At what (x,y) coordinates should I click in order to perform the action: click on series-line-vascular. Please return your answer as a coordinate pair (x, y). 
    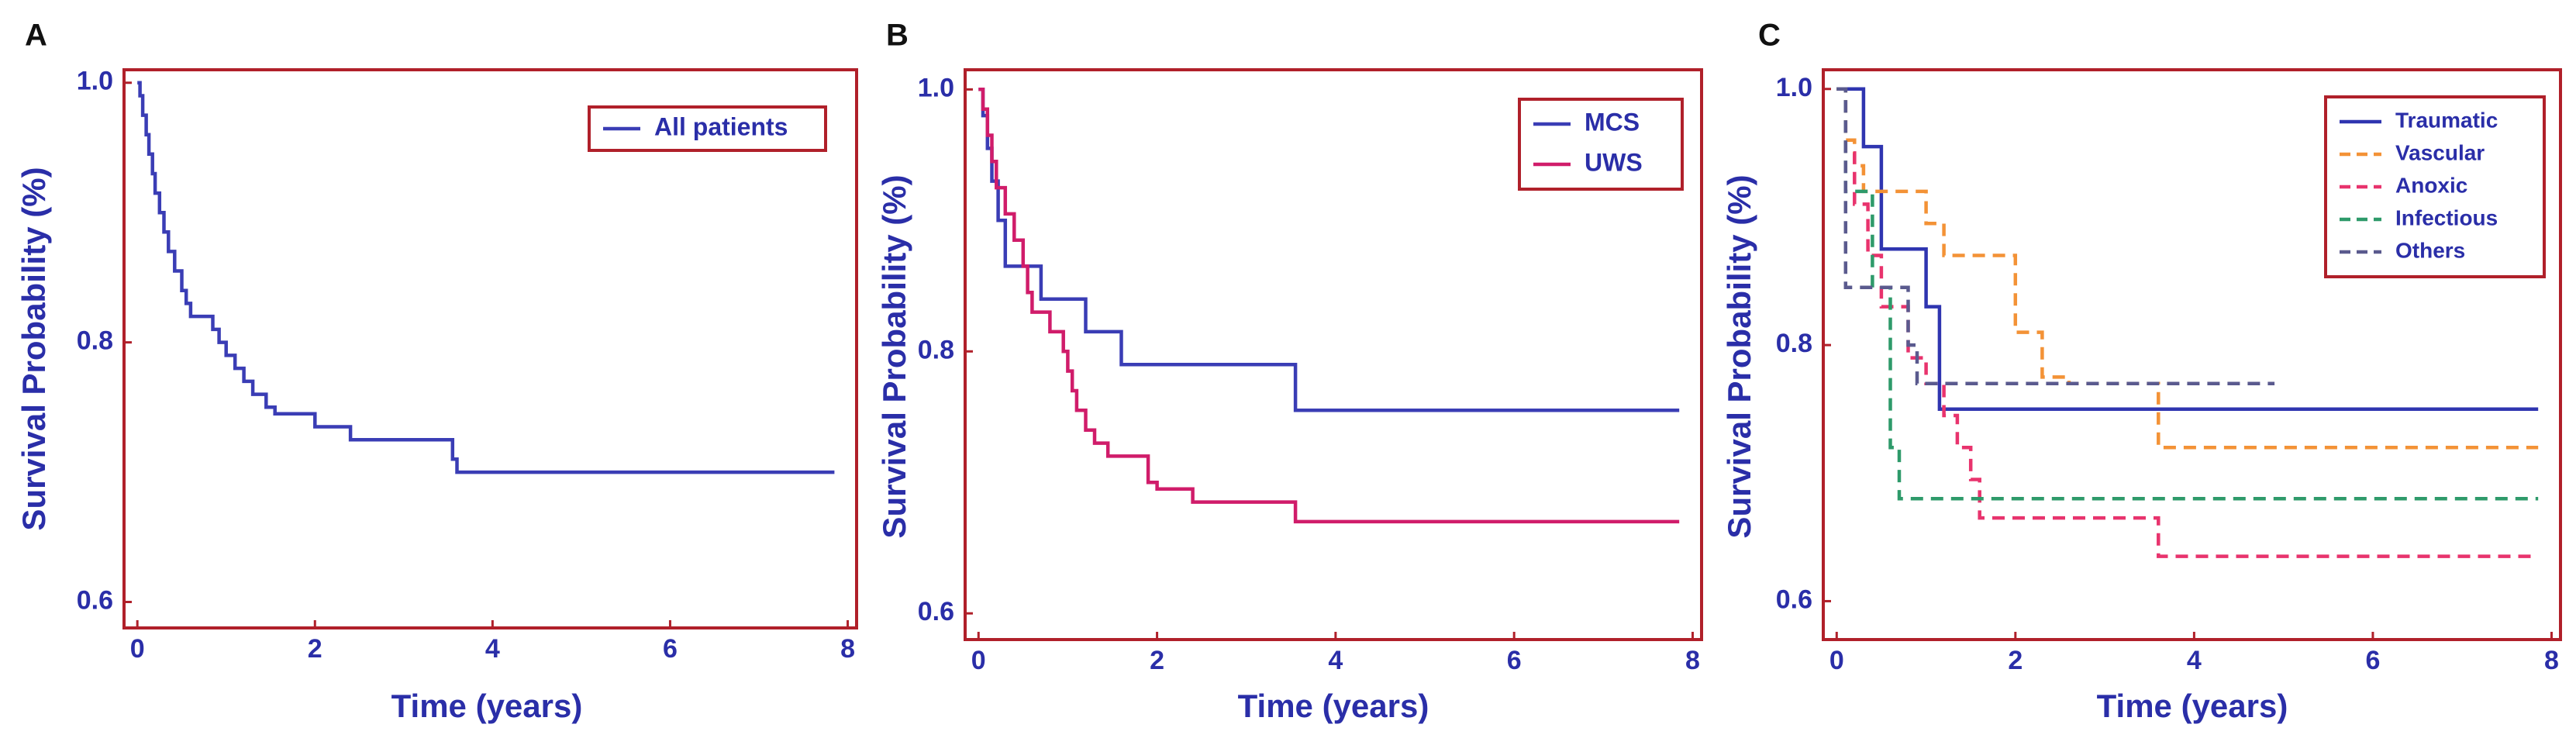
    Looking at the image, I should click on (2187, 268).